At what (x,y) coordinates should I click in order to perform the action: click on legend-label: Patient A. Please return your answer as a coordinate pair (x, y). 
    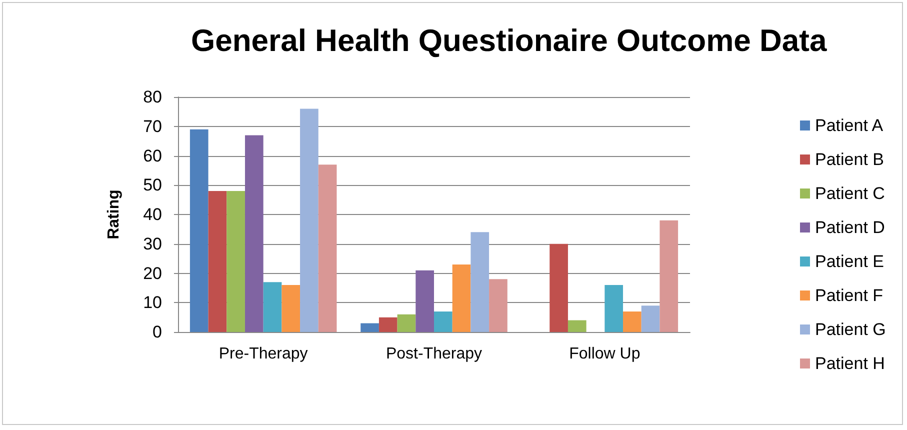
    Looking at the image, I should click on (849, 125).